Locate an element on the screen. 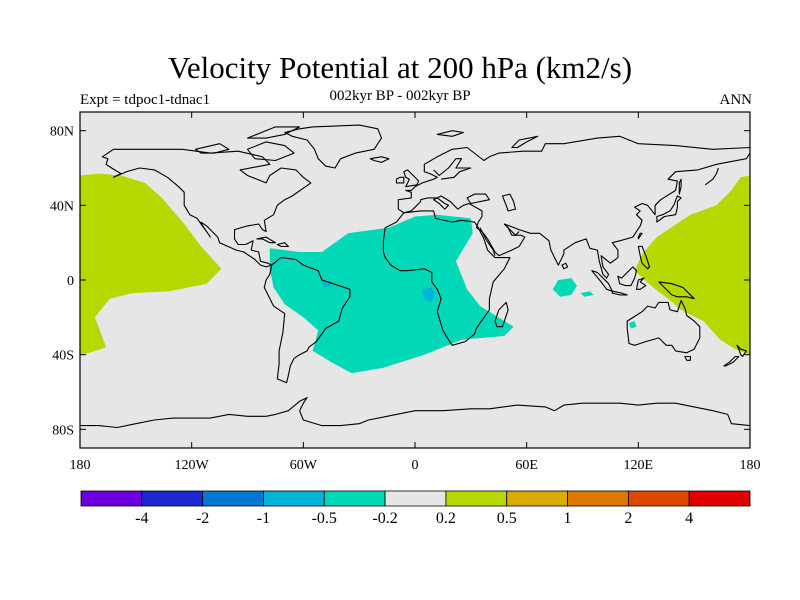 The width and height of the screenshot is (800, 600). coastline-sri-lanka is located at coordinates (565, 266).